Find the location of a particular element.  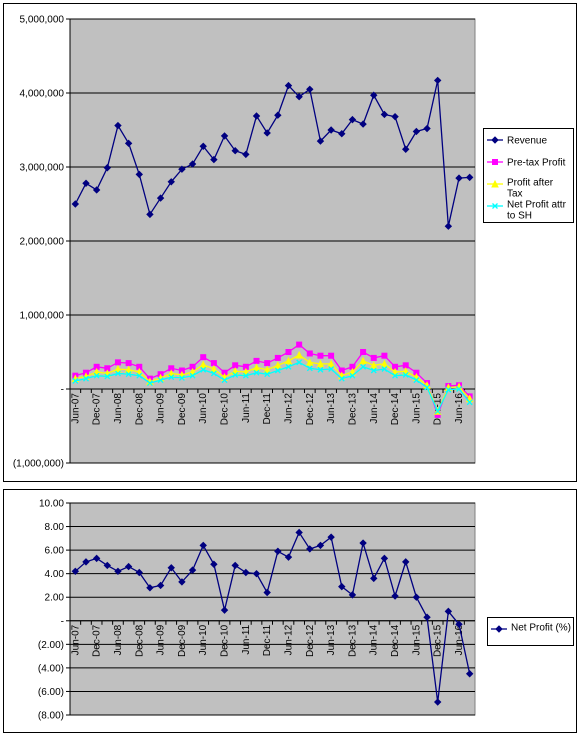

y-tick-label: 6.00 is located at coordinates (55, 551).